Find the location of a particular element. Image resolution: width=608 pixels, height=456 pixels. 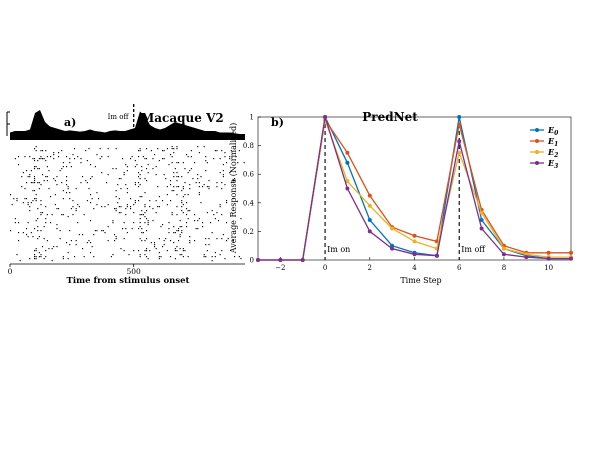

legend-subscript-3: 3 is located at coordinates (556, 166).